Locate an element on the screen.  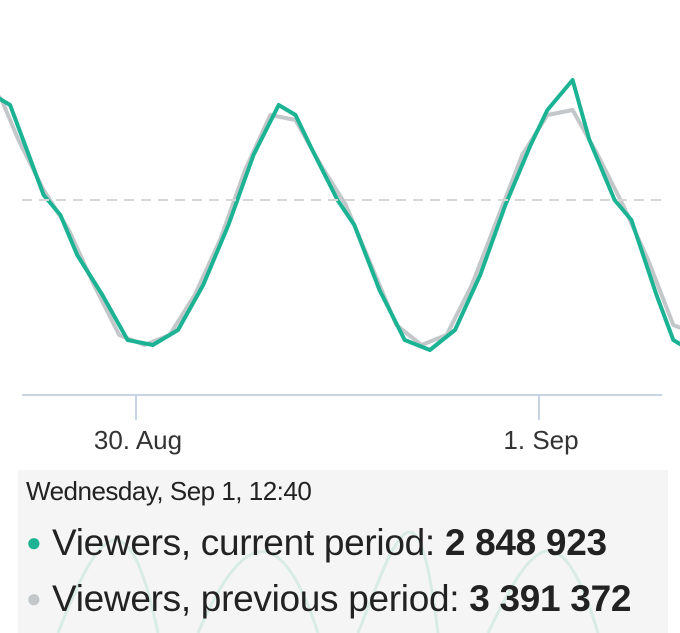
x-tick-label: 30. Aug is located at coordinates (138, 440).